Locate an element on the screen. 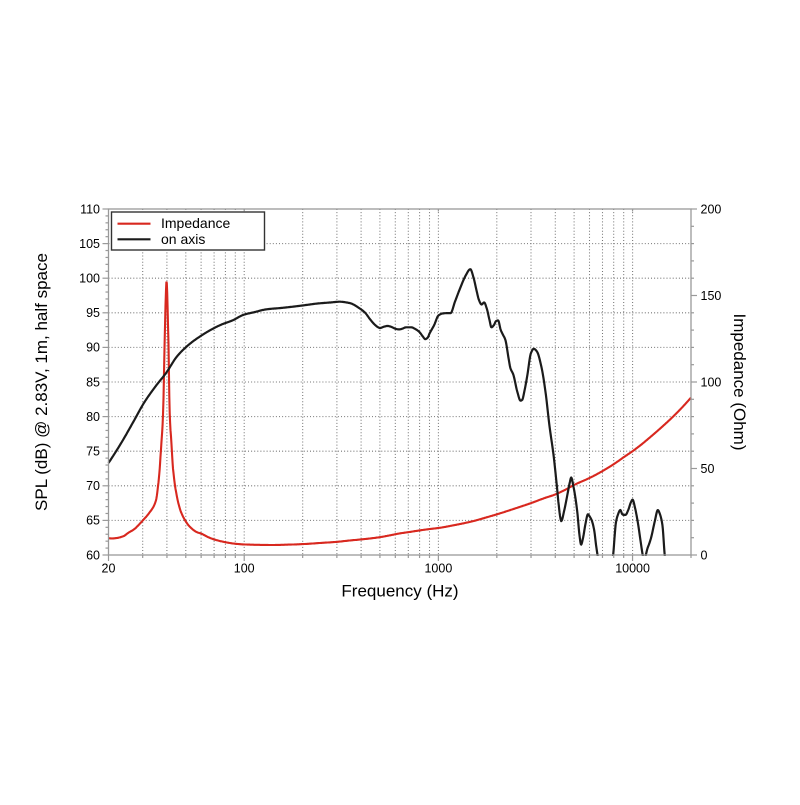 The image size is (800, 805). svg-text:SPL (dB) @ 2.83V, 1m, half spa: SPL (dB) @ 2.83V, 1m, half space is located at coordinates (41, 382).